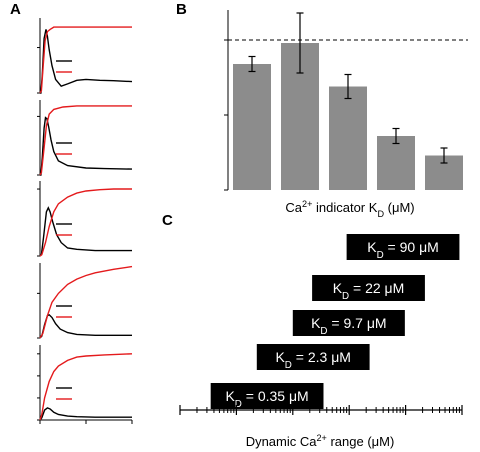 This screenshot has width=480, height=452. I want to click on panel-label-a: A, so click(15, 9).